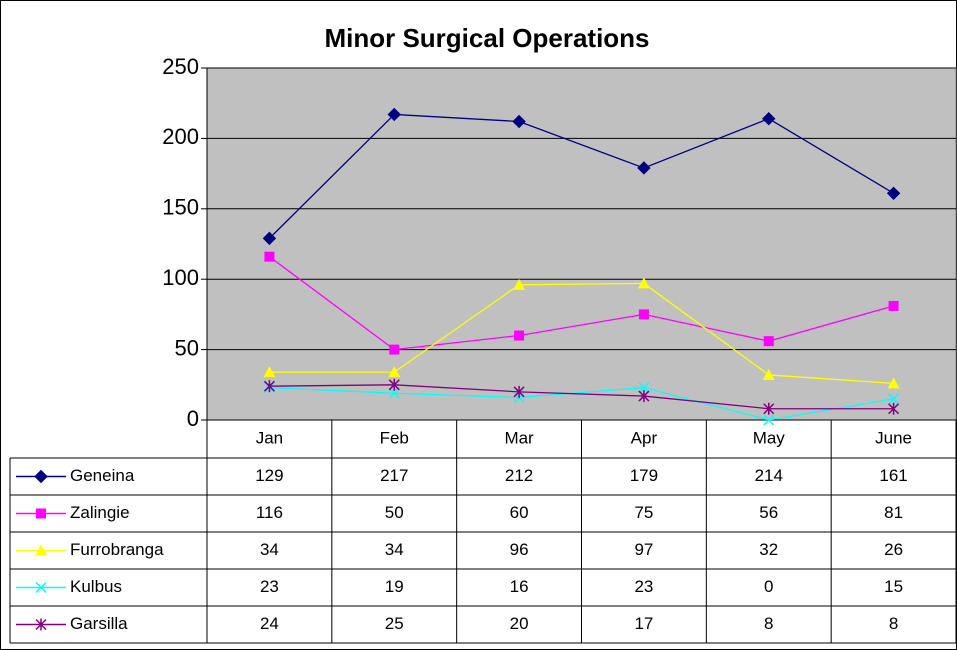 Image resolution: width=957 pixels, height=650 pixels. Describe the element at coordinates (519, 437) in the screenshot. I see `x-tick-label: Mar` at that location.